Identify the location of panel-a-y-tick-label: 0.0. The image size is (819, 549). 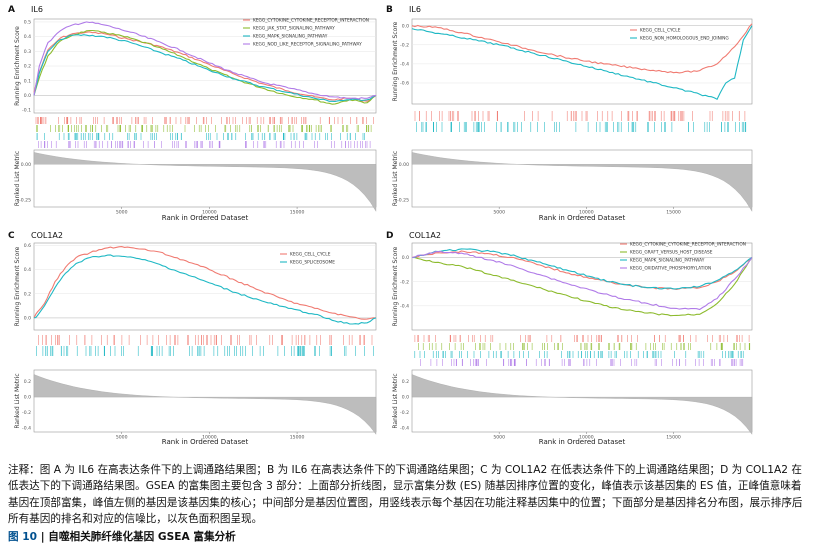
(27, 96).